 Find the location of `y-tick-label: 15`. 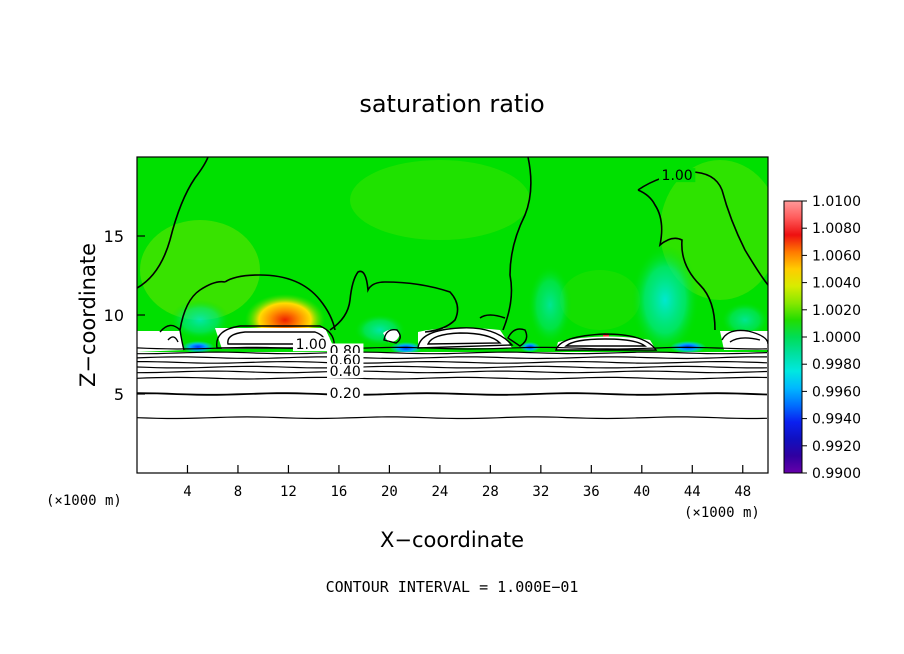

y-tick-label: 15 is located at coordinates (114, 236).